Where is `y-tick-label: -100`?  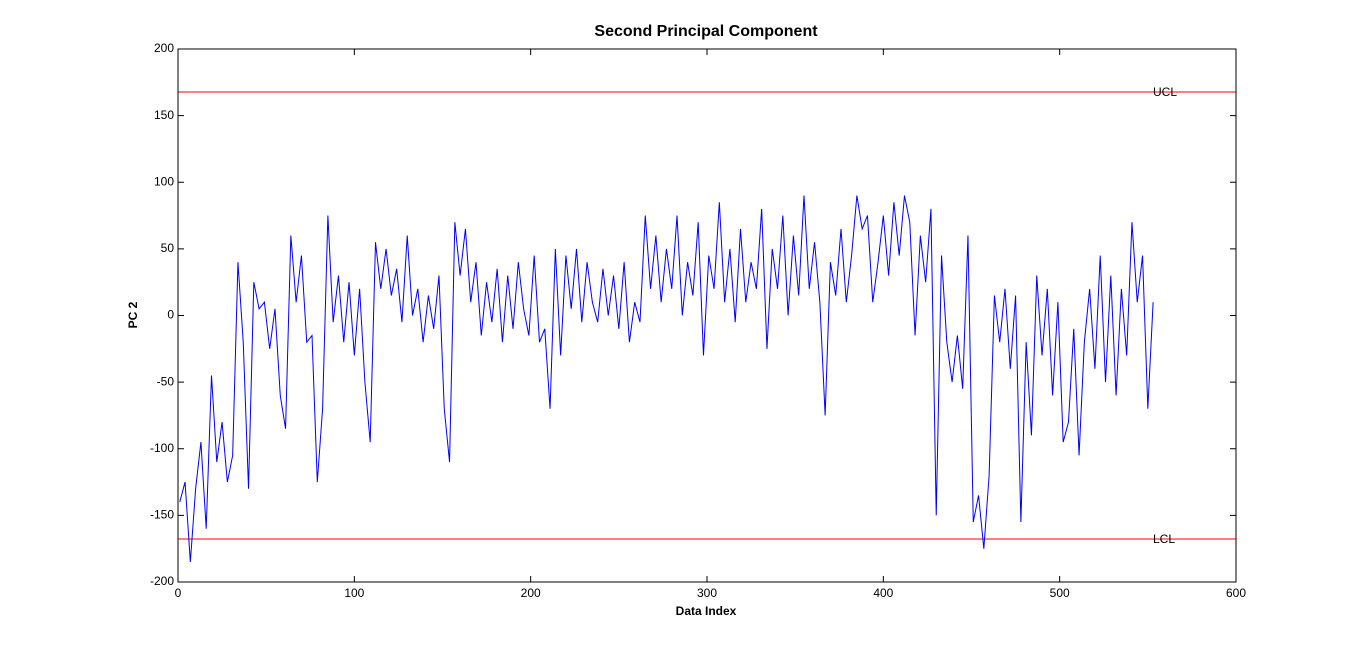
y-tick-label: -100 is located at coordinates (162, 448).